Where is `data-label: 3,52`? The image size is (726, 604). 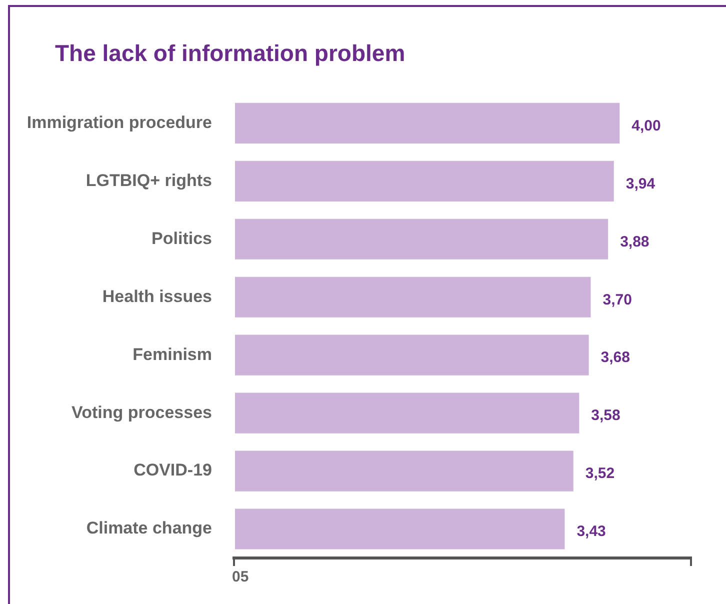
data-label: 3,52 is located at coordinates (600, 473).